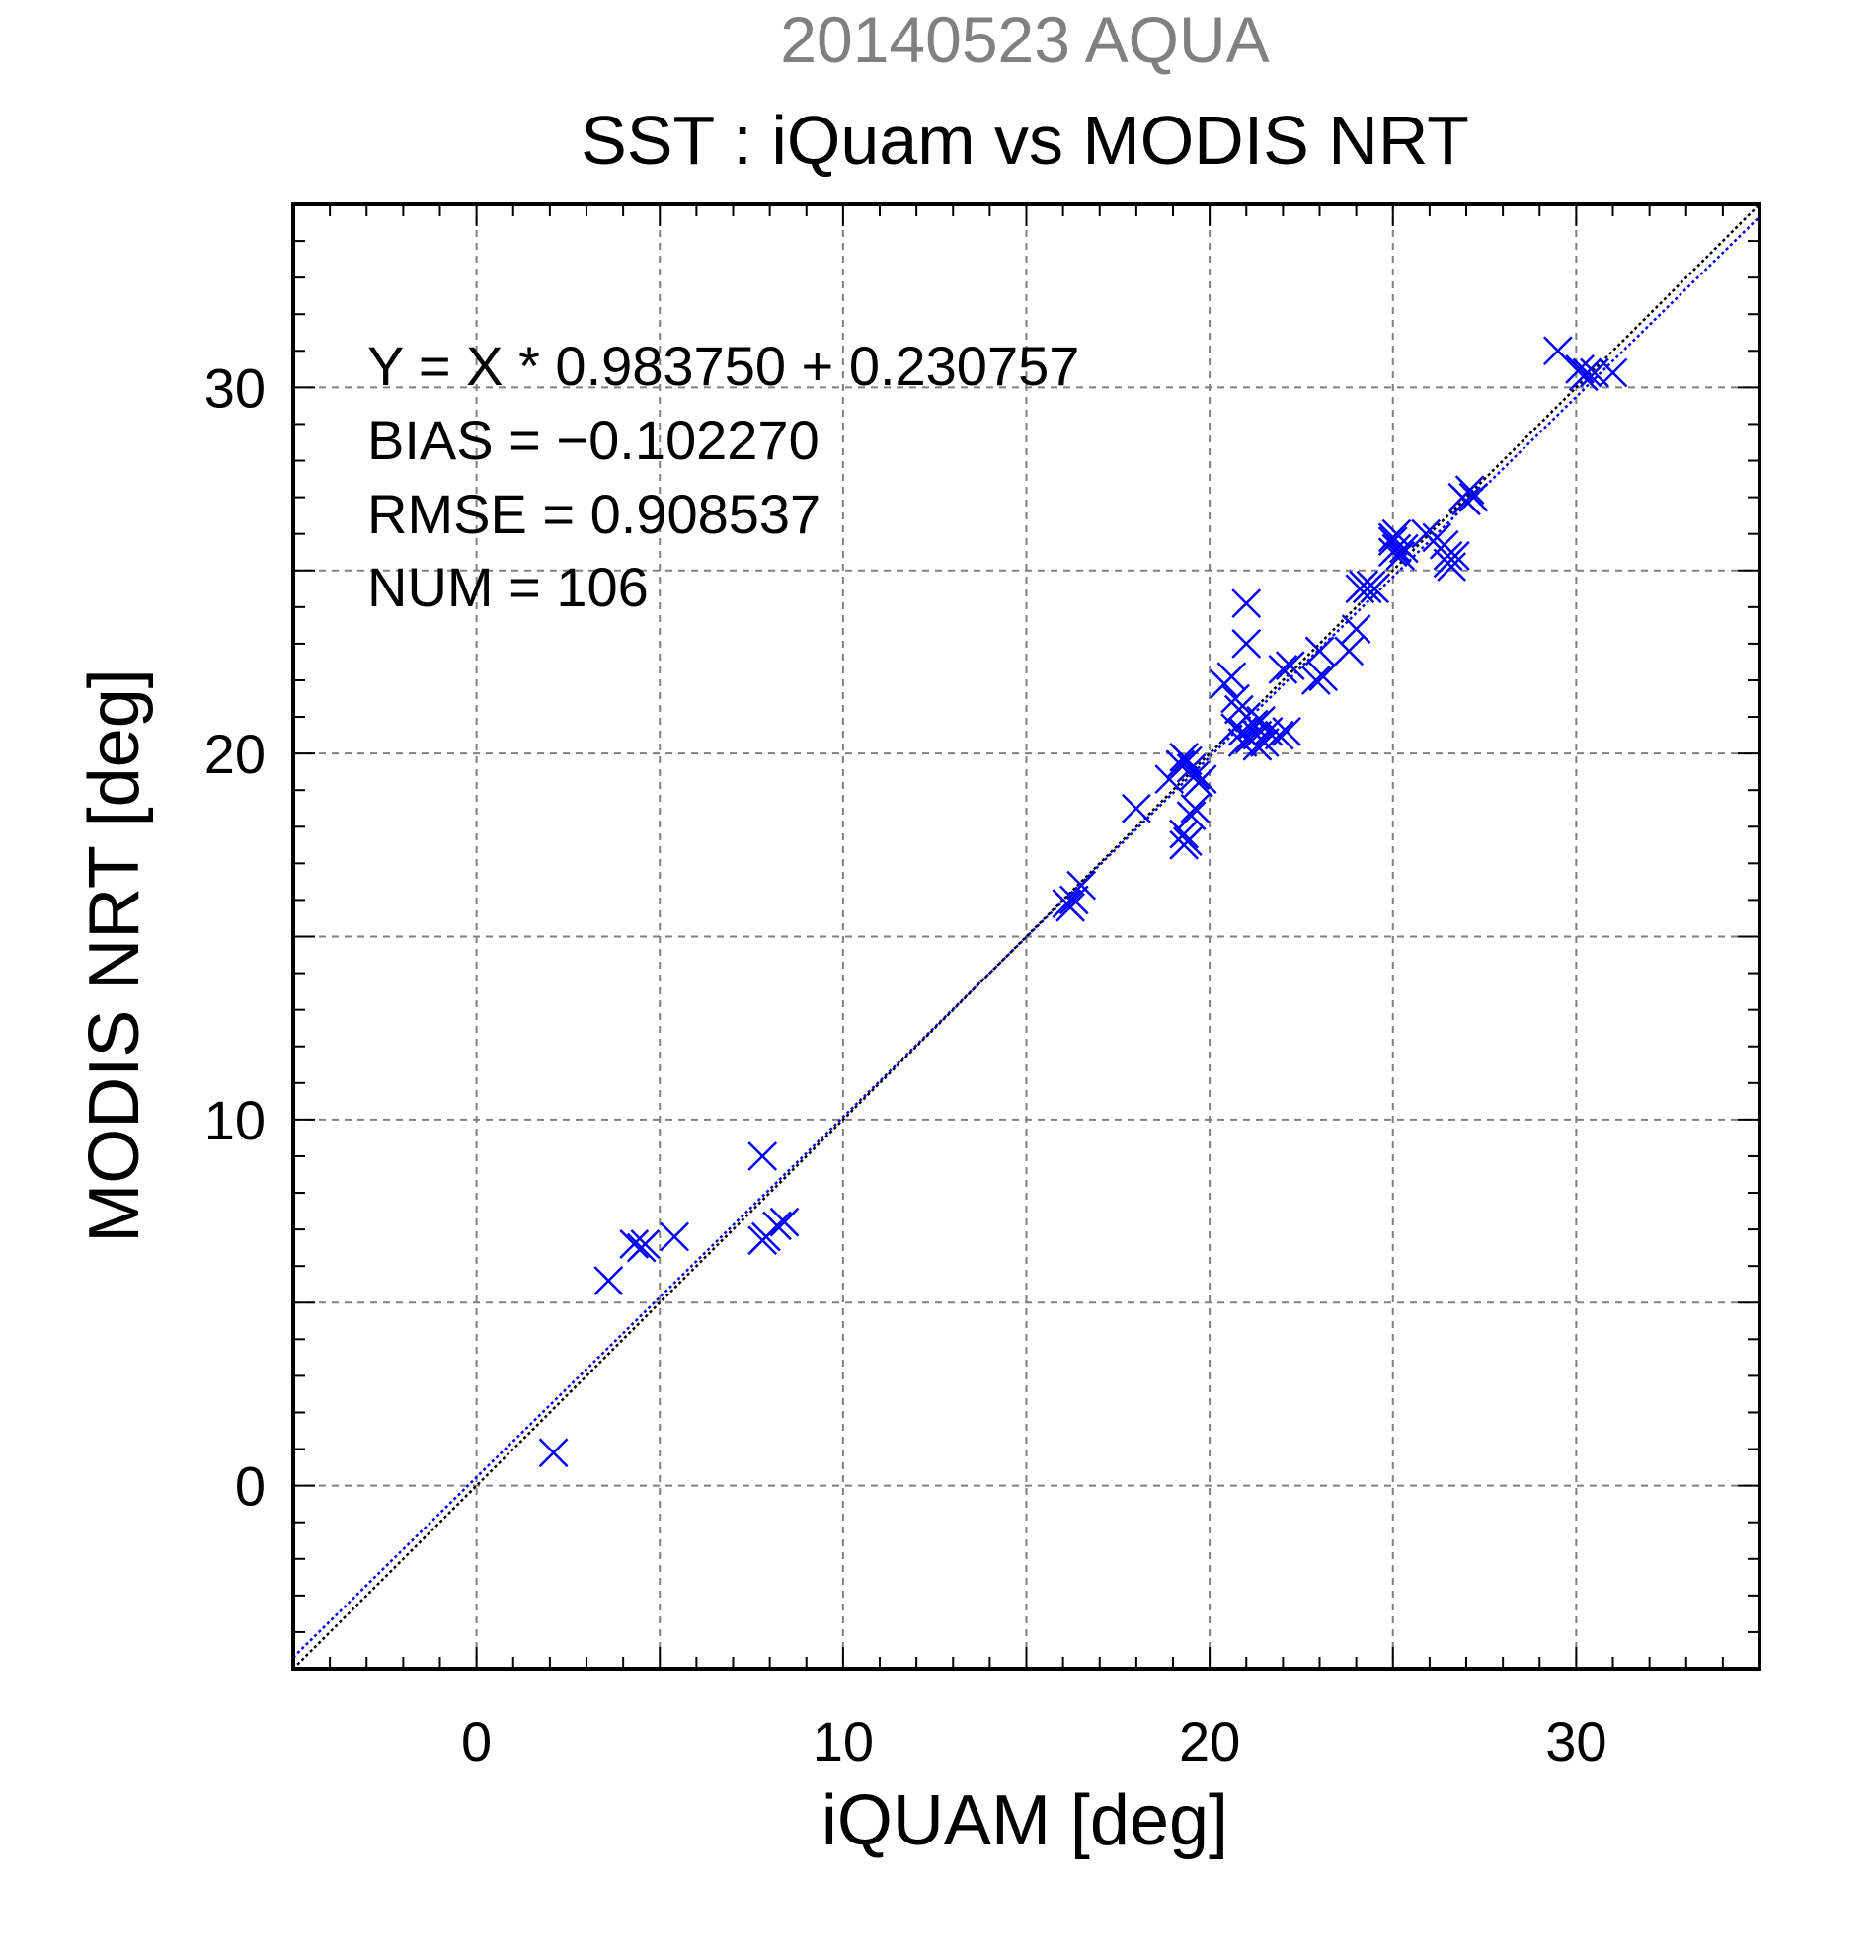 Image resolution: width=1876 pixels, height=1960 pixels. Describe the element at coordinates (723, 366) in the screenshot. I see `stats-fit-line: Y = X * 0.983750 + 0.230757` at that location.